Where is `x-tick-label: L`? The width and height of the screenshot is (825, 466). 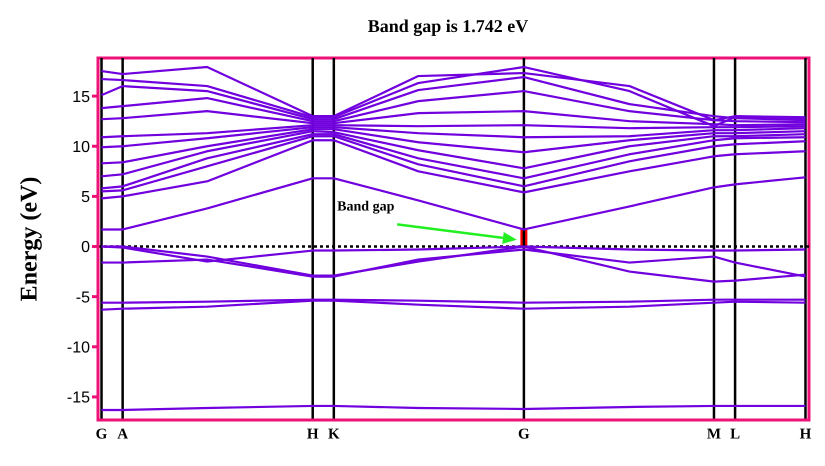 x-tick-label: L is located at coordinates (735, 434).